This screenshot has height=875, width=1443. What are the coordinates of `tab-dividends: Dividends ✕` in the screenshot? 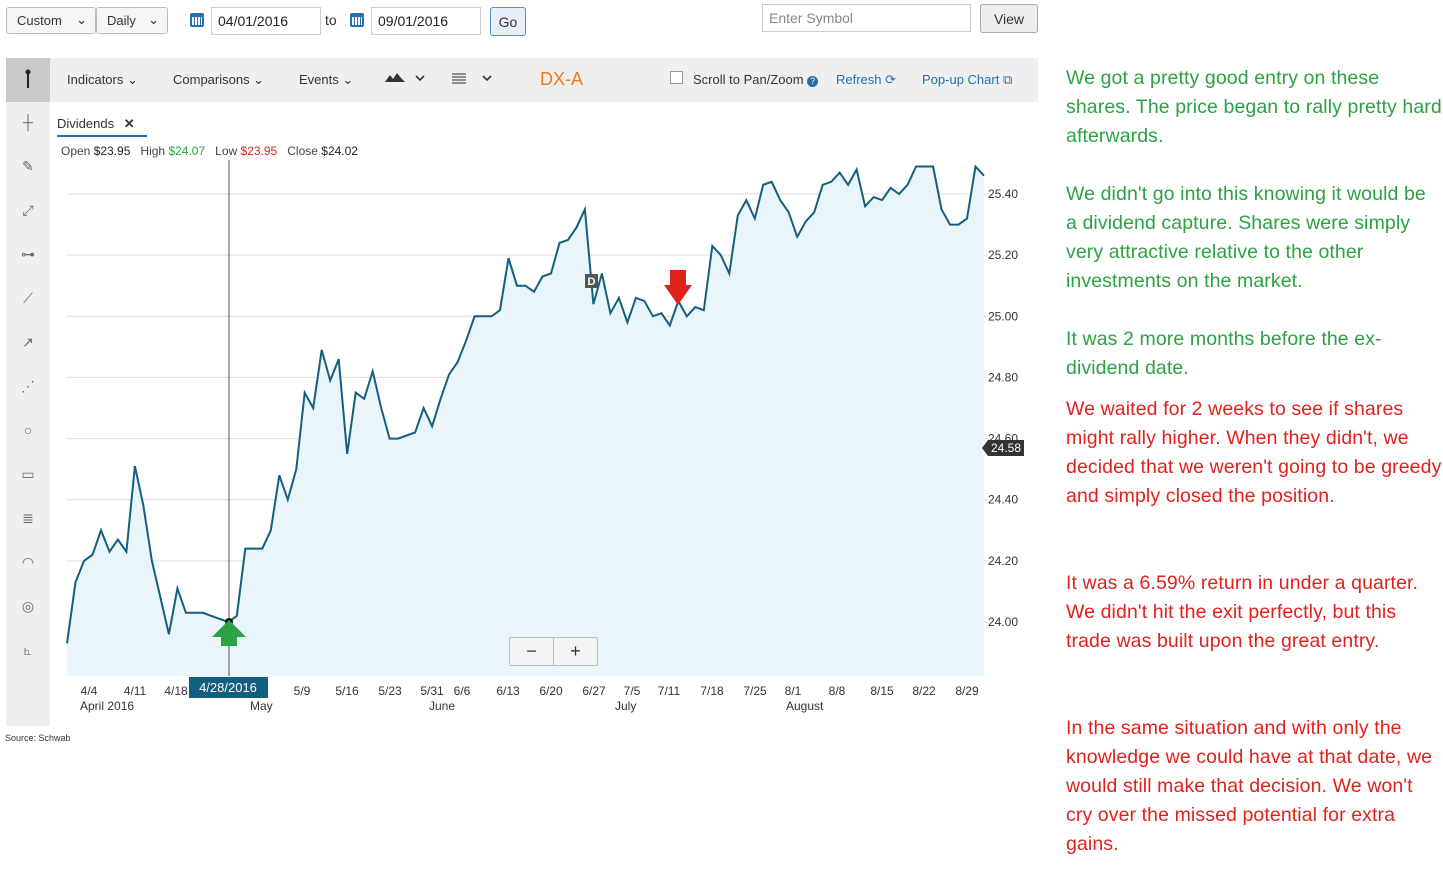 It's located at (96, 123).